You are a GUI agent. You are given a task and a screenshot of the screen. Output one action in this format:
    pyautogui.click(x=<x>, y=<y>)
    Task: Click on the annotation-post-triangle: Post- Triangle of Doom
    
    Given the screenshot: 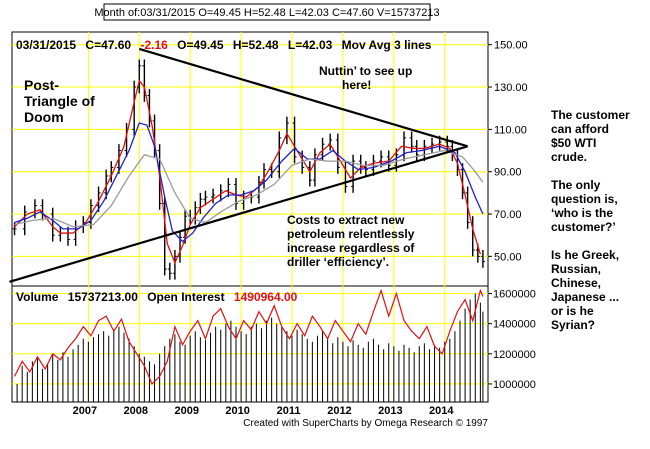 What is the action you would take?
    pyautogui.click(x=61, y=101)
    